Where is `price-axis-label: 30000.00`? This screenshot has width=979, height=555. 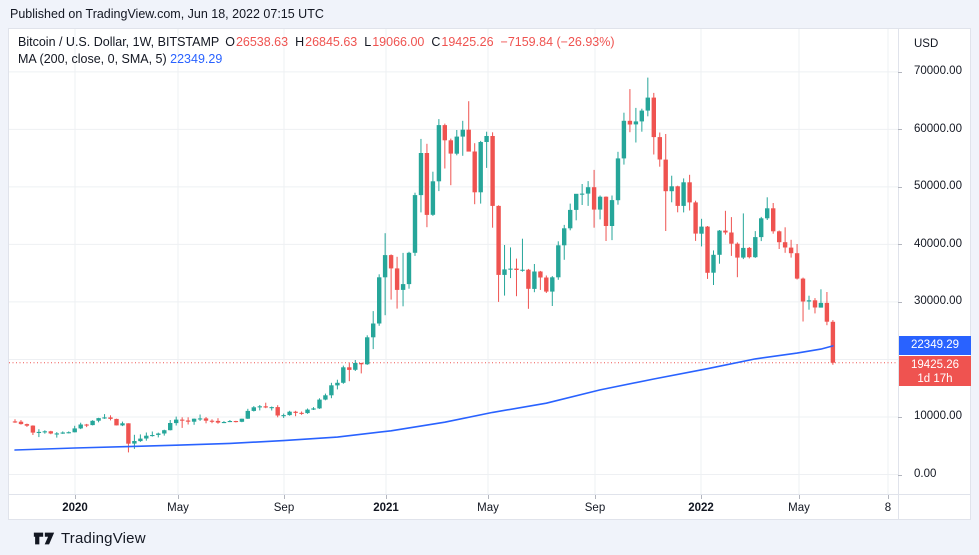 price-axis-label: 30000.00 is located at coordinates (938, 301).